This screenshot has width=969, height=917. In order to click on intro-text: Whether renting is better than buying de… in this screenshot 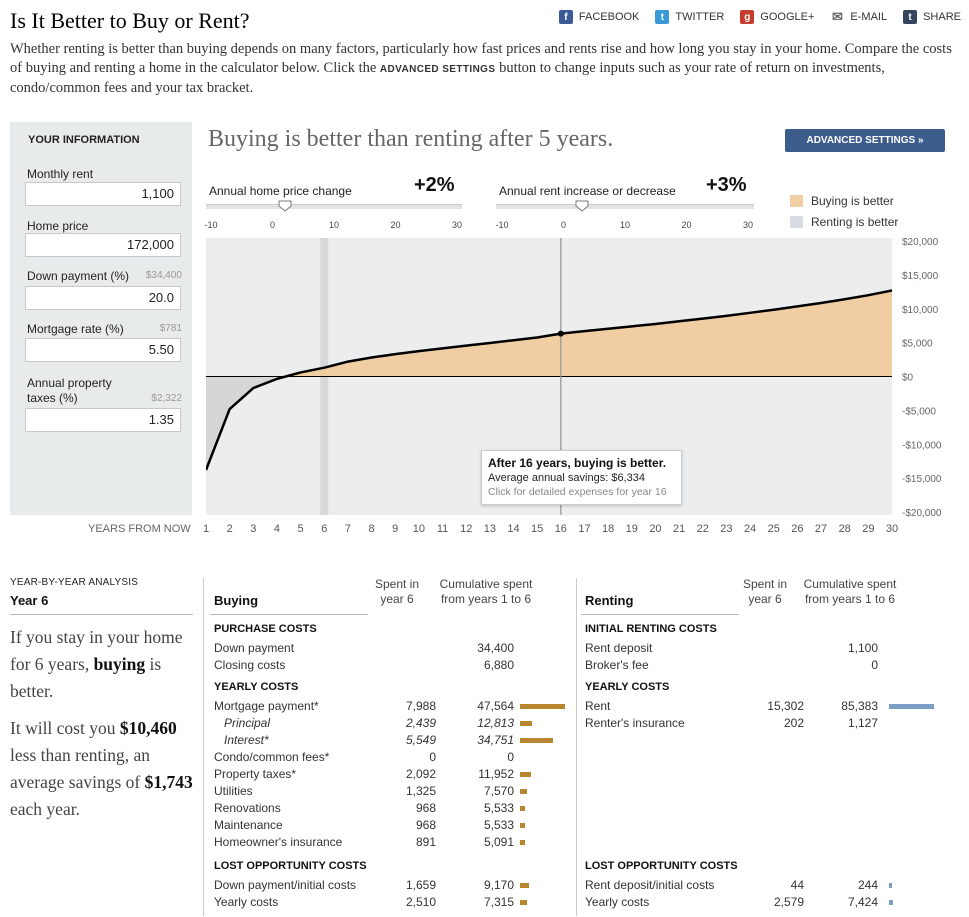, I will do `click(482, 69)`.